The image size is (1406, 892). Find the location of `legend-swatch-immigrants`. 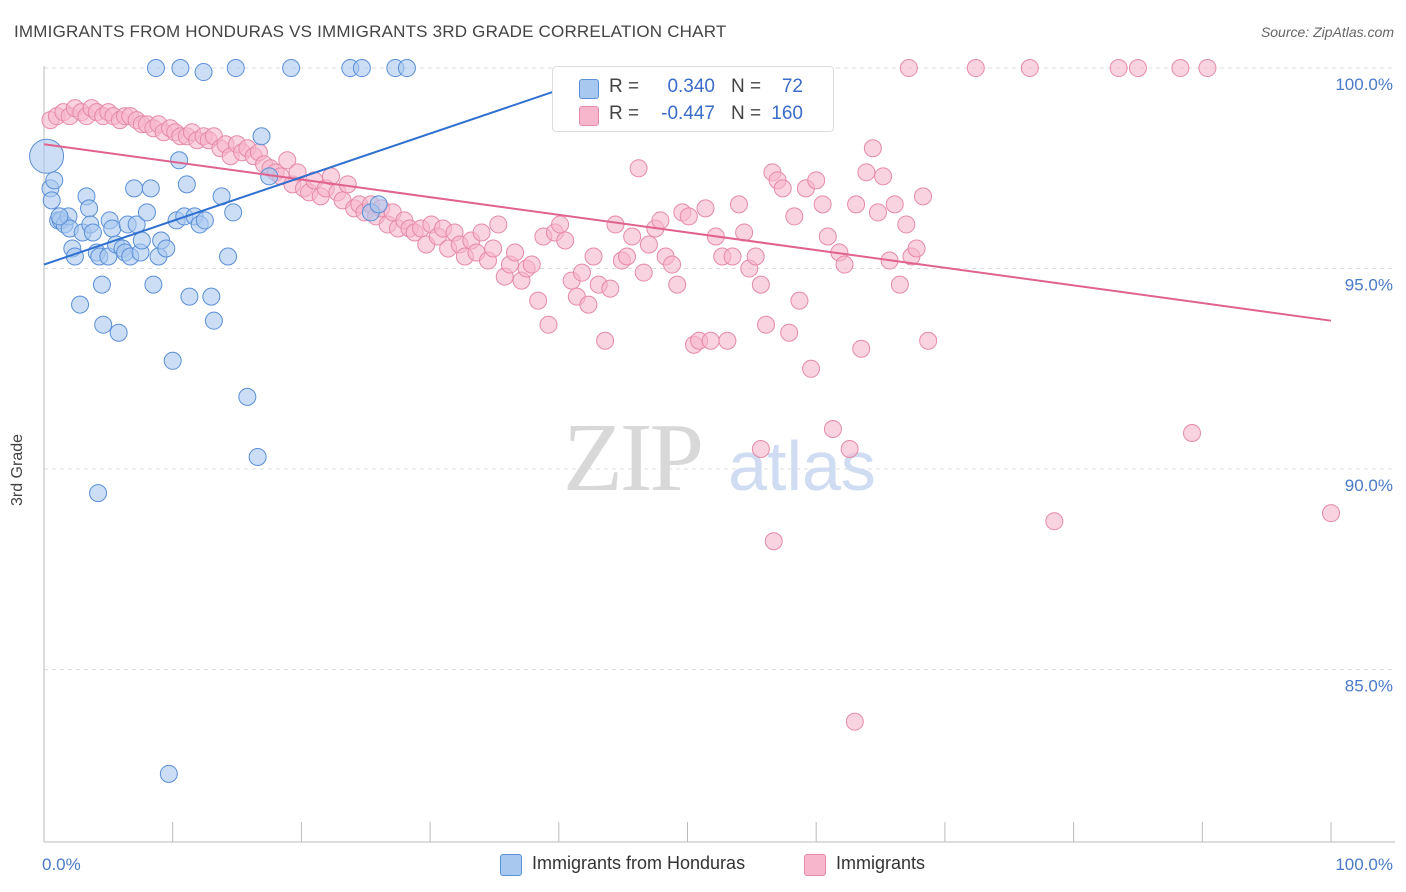

legend-swatch-immigrants is located at coordinates (589, 116).